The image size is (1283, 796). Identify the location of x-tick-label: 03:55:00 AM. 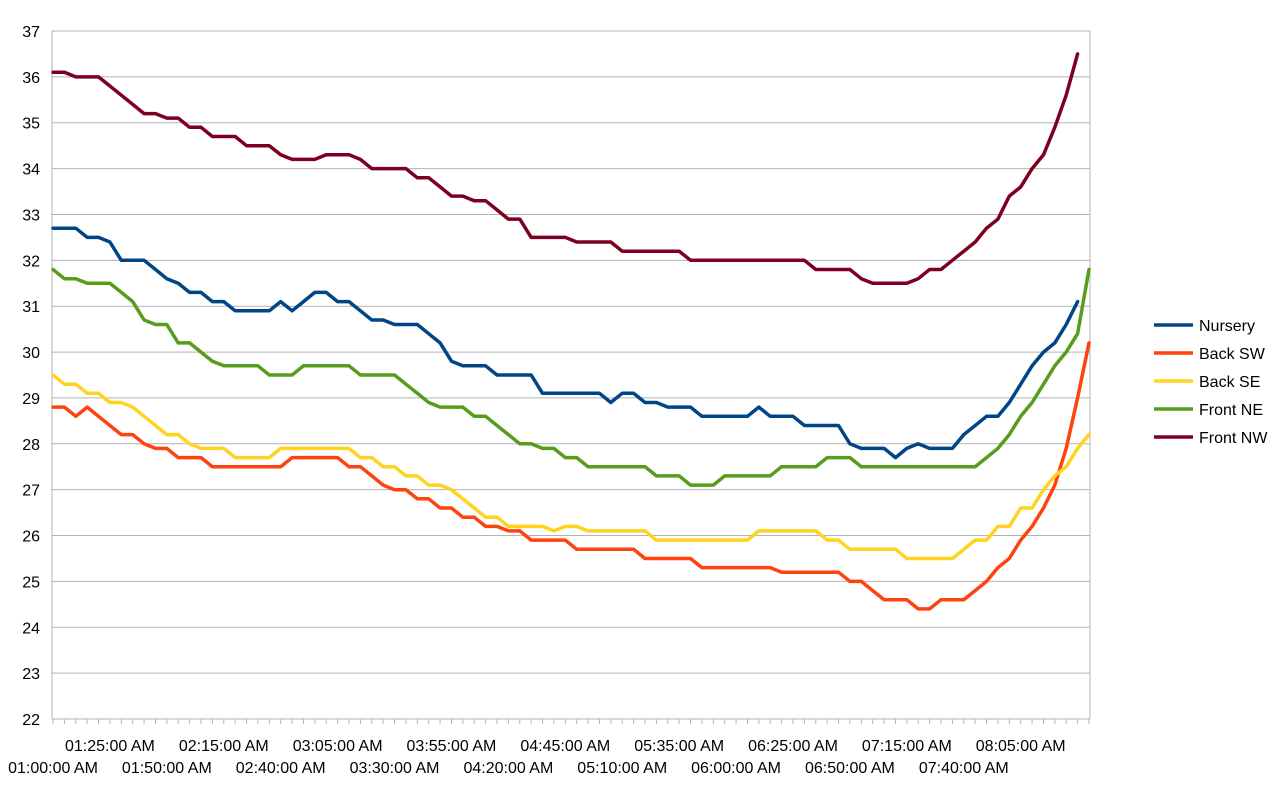
(452, 746).